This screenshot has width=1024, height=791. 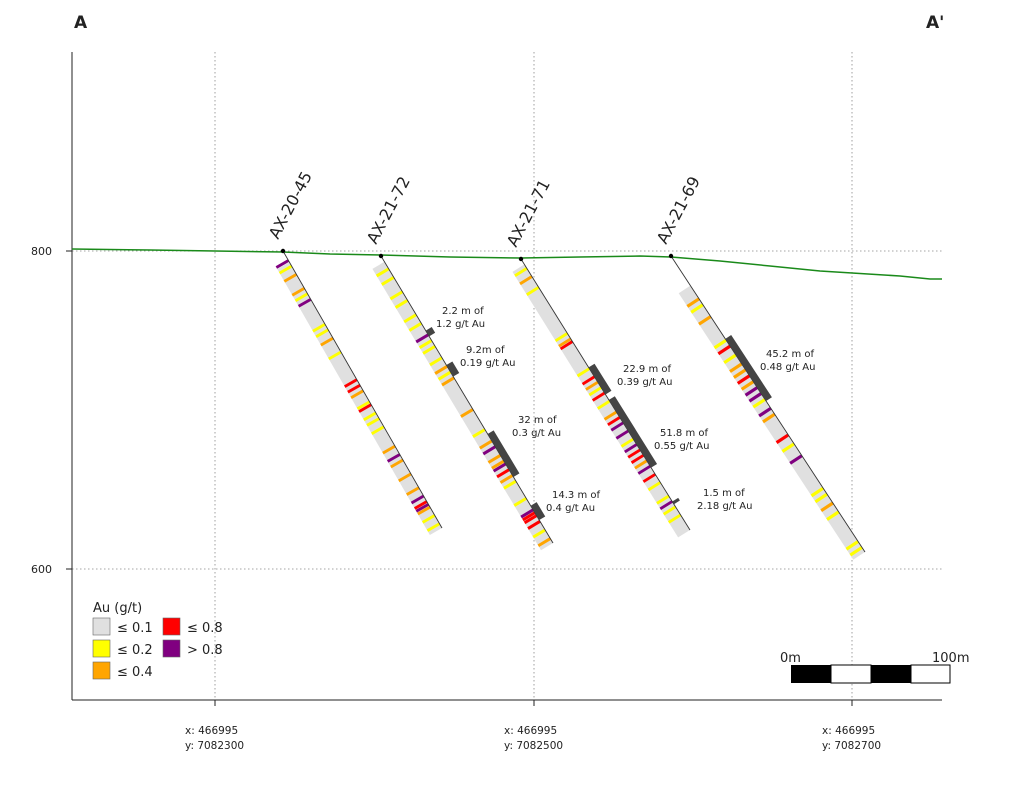 I want to click on hole-name-label: AX-21-69, so click(x=678, y=210).